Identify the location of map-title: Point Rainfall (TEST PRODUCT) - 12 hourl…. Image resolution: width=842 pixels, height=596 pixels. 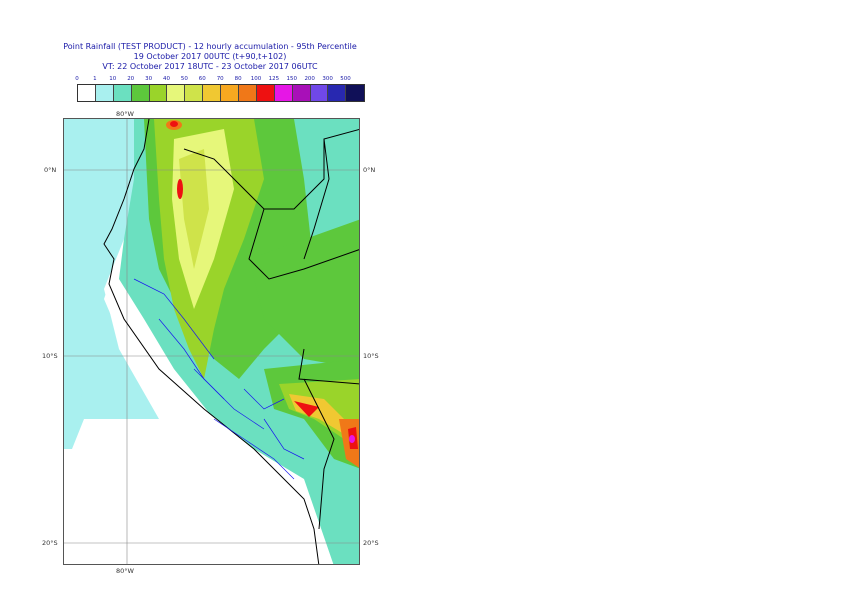
(210, 57).